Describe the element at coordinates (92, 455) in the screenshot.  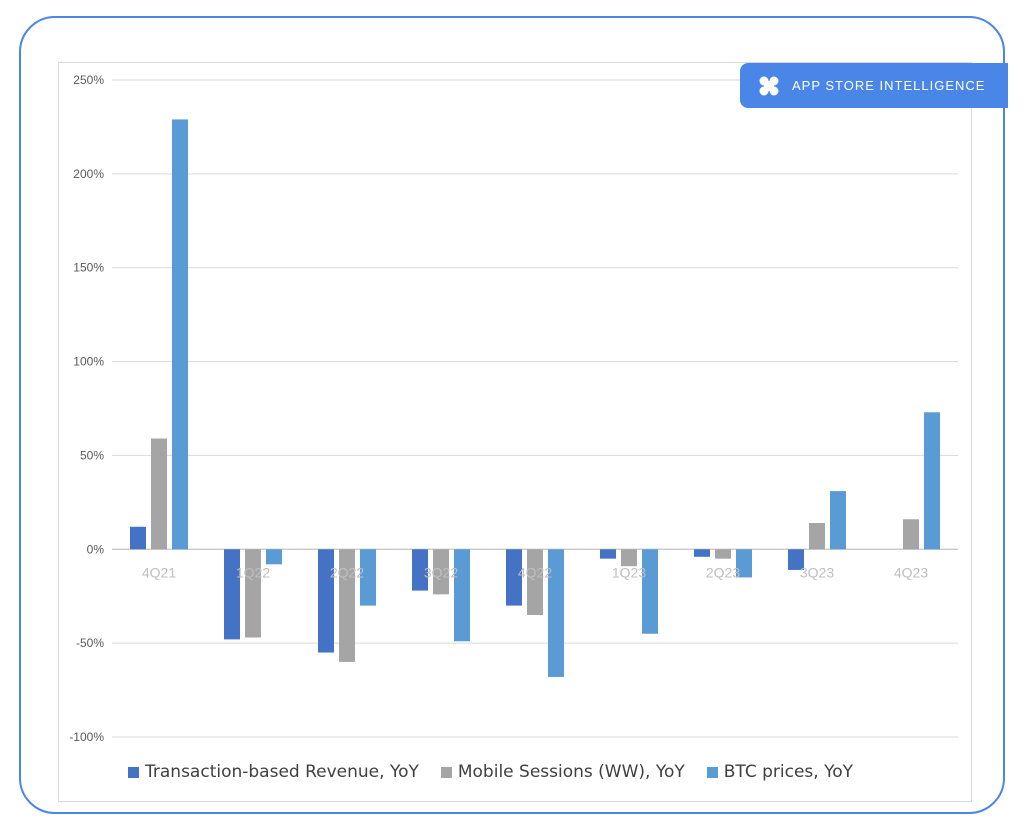
I see `y-tick-label: 50%` at that location.